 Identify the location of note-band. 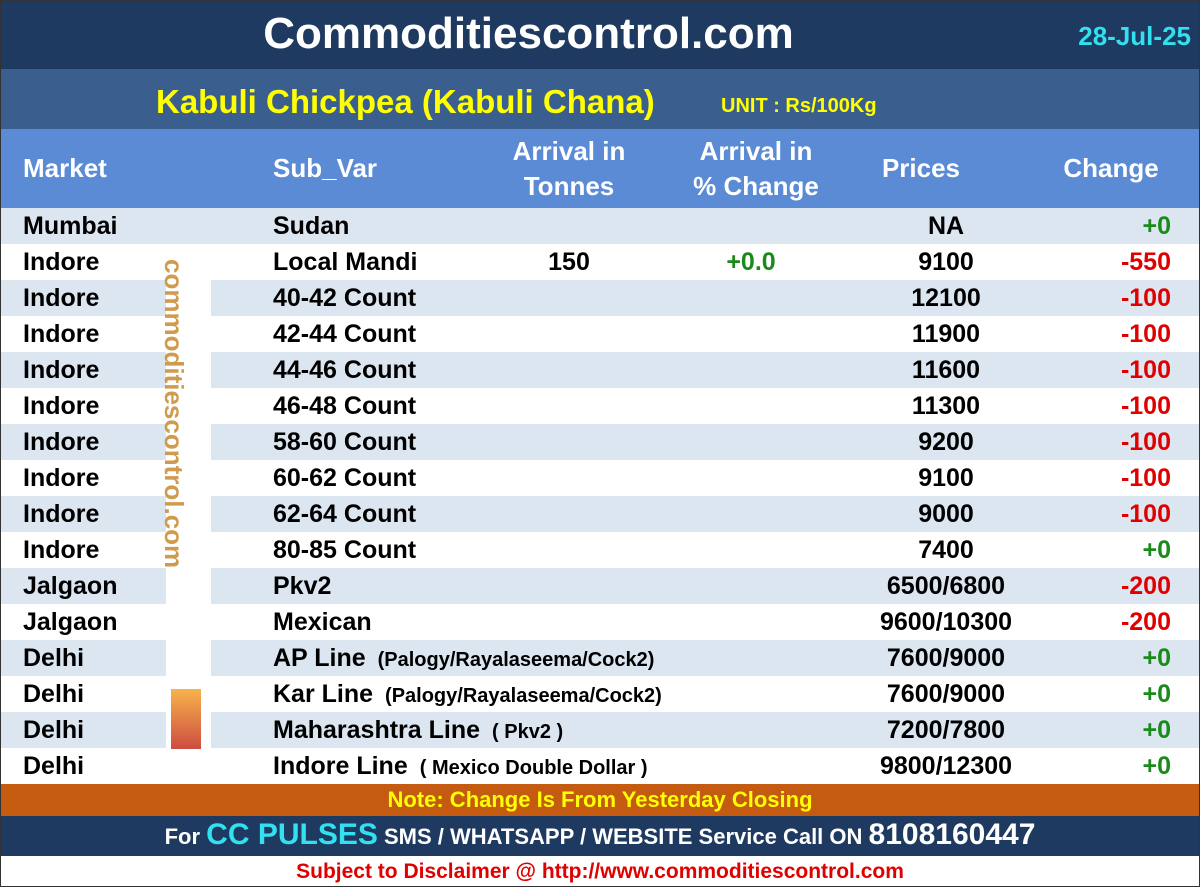
(600, 800).